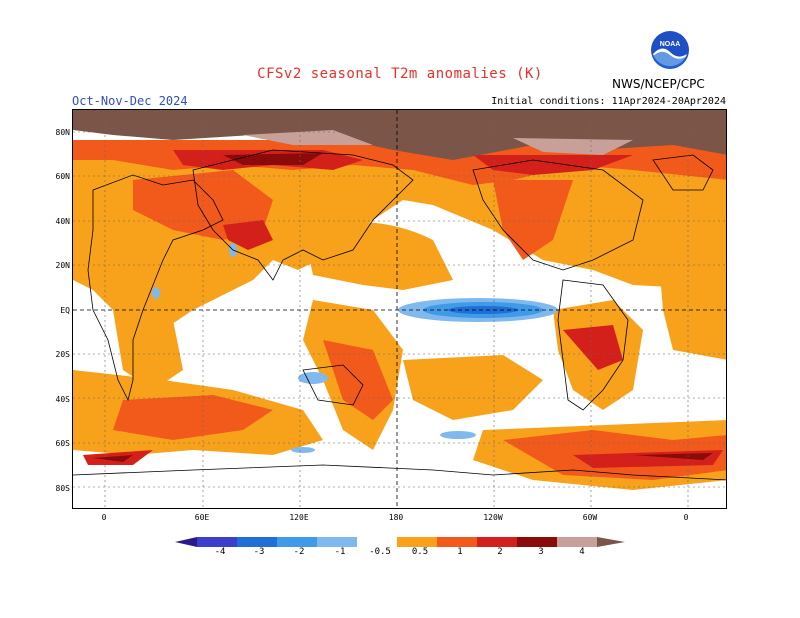  What do you see at coordinates (202, 517) in the screenshot?
I see `lon-label: 60E` at bounding box center [202, 517].